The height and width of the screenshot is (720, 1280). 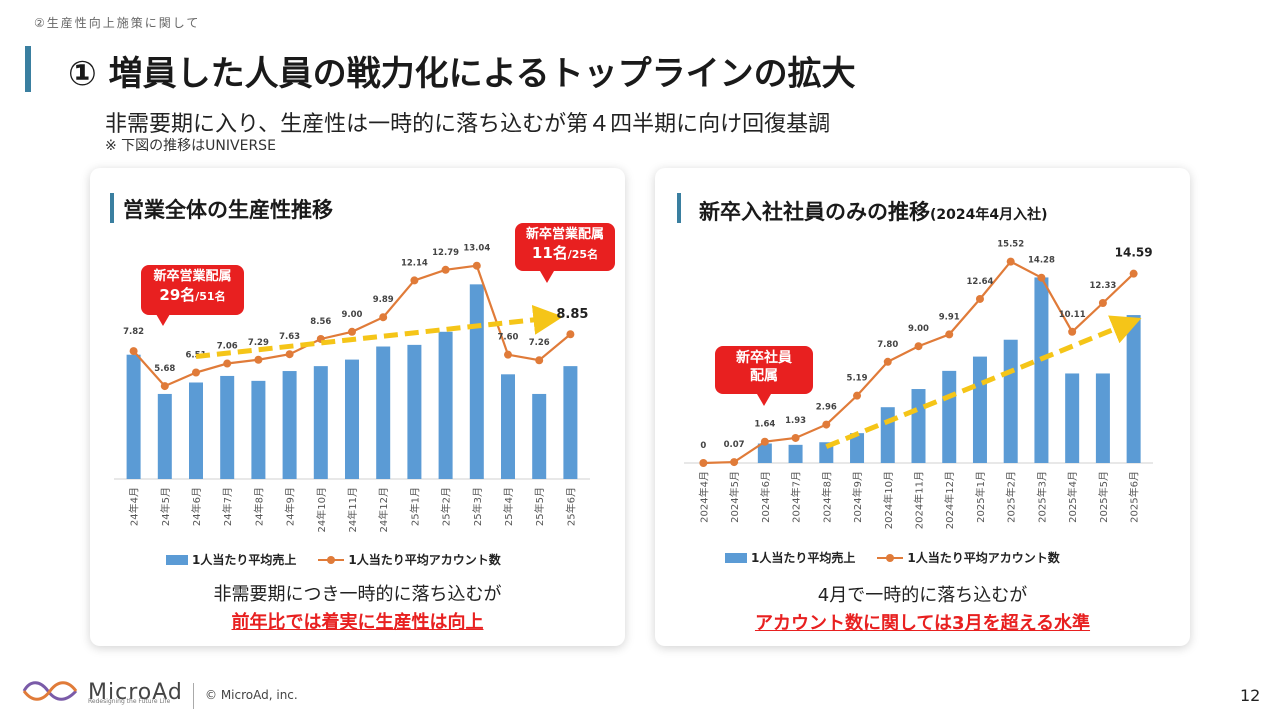 What do you see at coordinates (357, 594) in the screenshot?
I see `left-caption-1: 非需要期につき一時的に落ち込むが` at bounding box center [357, 594].